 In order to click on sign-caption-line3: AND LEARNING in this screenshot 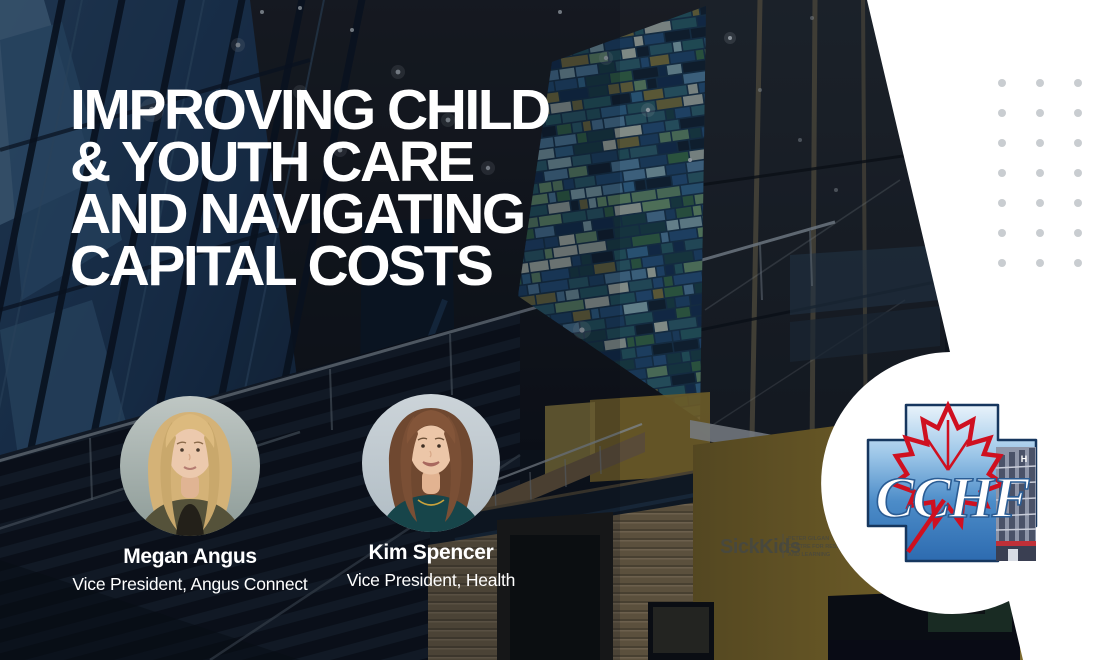, I will do `click(809, 555)`.